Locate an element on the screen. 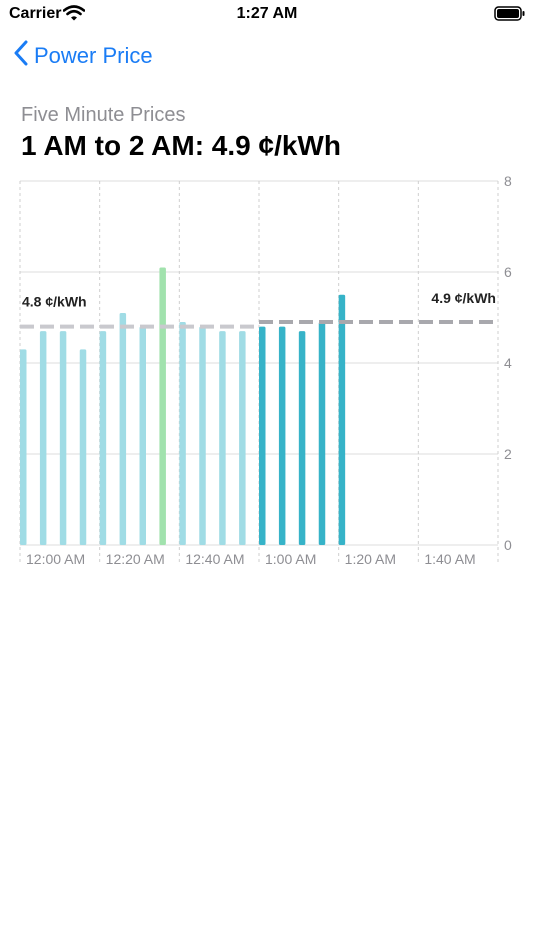 The image size is (534, 950). x-tick-label: 1:40 AM is located at coordinates (449, 559).